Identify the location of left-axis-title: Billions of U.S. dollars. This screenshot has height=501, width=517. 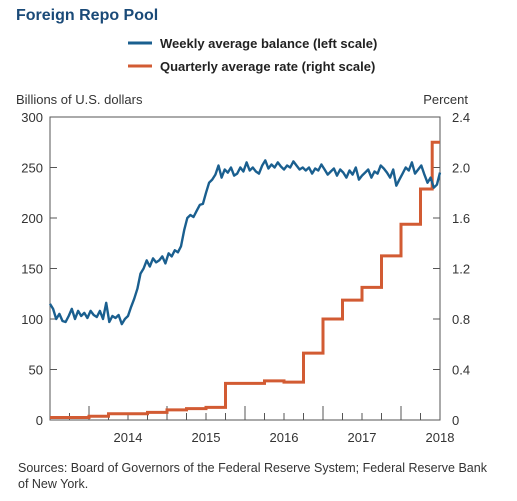
(79, 99).